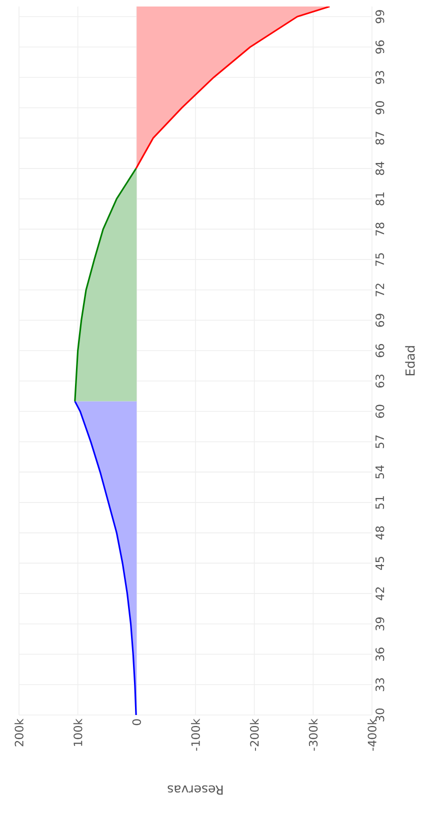  Describe the element at coordinates (254, 734) in the screenshot. I see `x-tick-label: -200k` at that location.